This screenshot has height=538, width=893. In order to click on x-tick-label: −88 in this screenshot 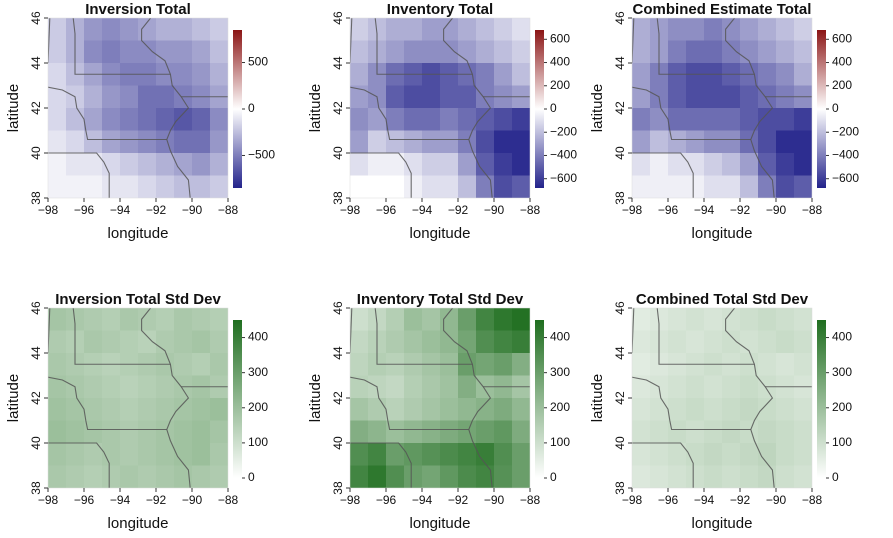, I will do `click(812, 500)`.